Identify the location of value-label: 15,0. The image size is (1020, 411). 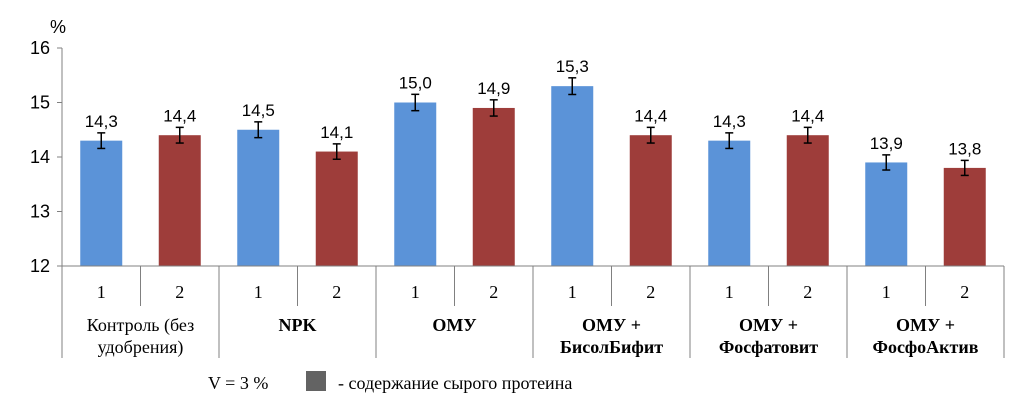
(415, 82).